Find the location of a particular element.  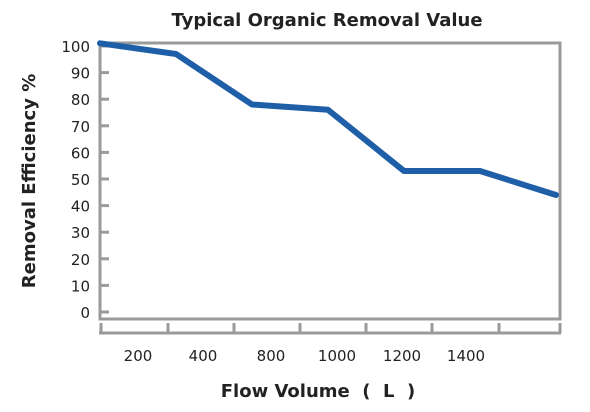

y-tick-label: 90 is located at coordinates (80, 74).